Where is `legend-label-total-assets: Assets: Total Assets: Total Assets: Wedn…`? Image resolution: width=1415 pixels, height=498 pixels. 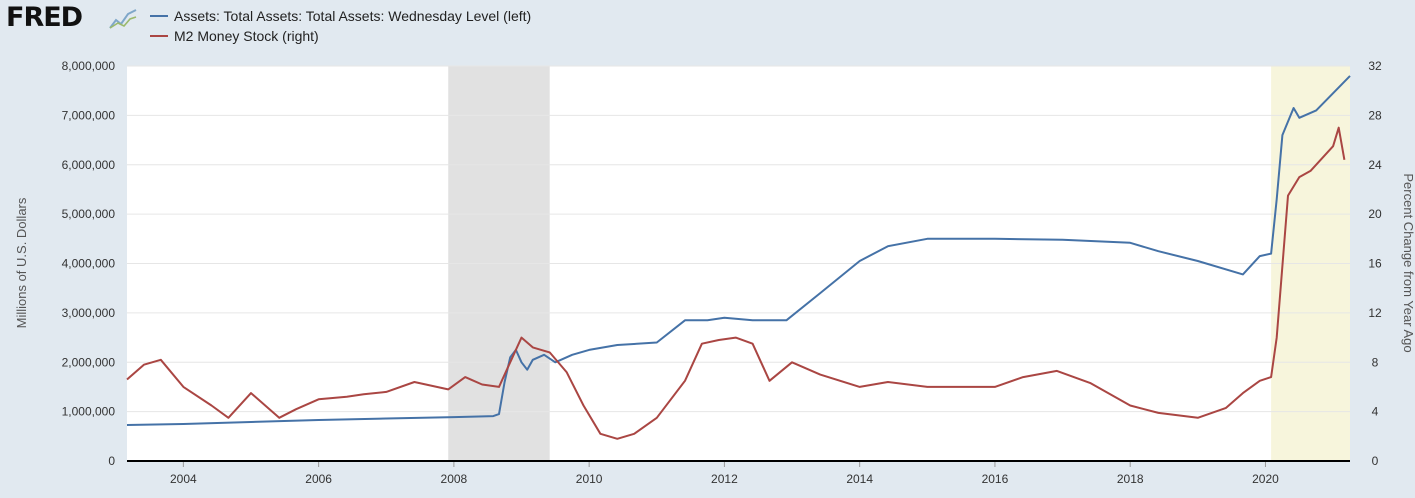
legend-label-total-assets: Assets: Total Assets: Total Assets: Wedn… is located at coordinates (353, 16).